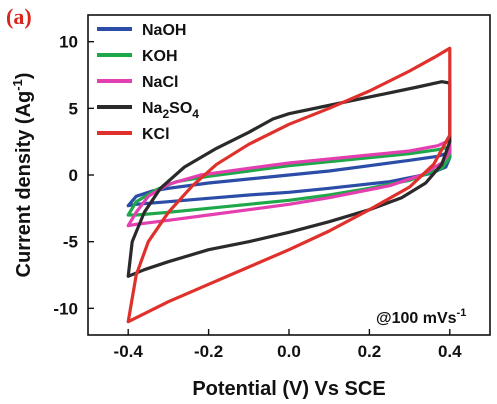 This screenshot has height=404, width=497. What do you see at coordinates (65, 308) in the screenshot?
I see `y-tick-label: -10` at bounding box center [65, 308].